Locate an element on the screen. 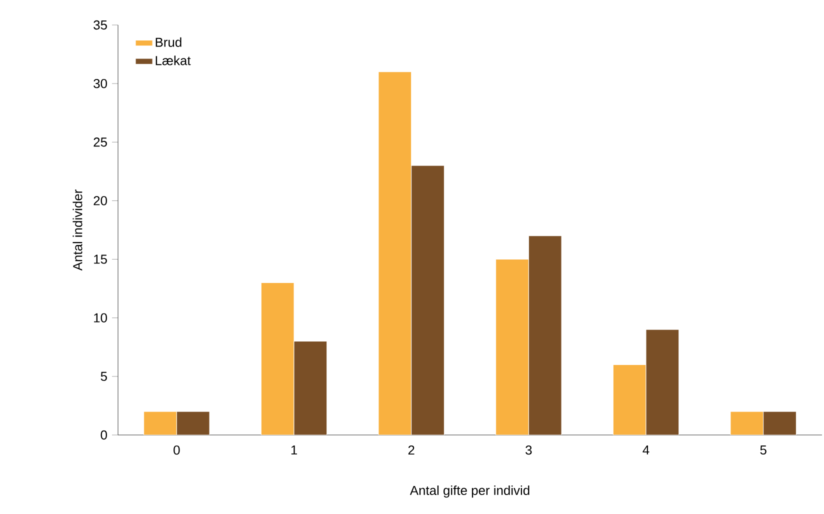 This screenshot has width=824, height=514. x-tick-label: 0 is located at coordinates (177, 450).